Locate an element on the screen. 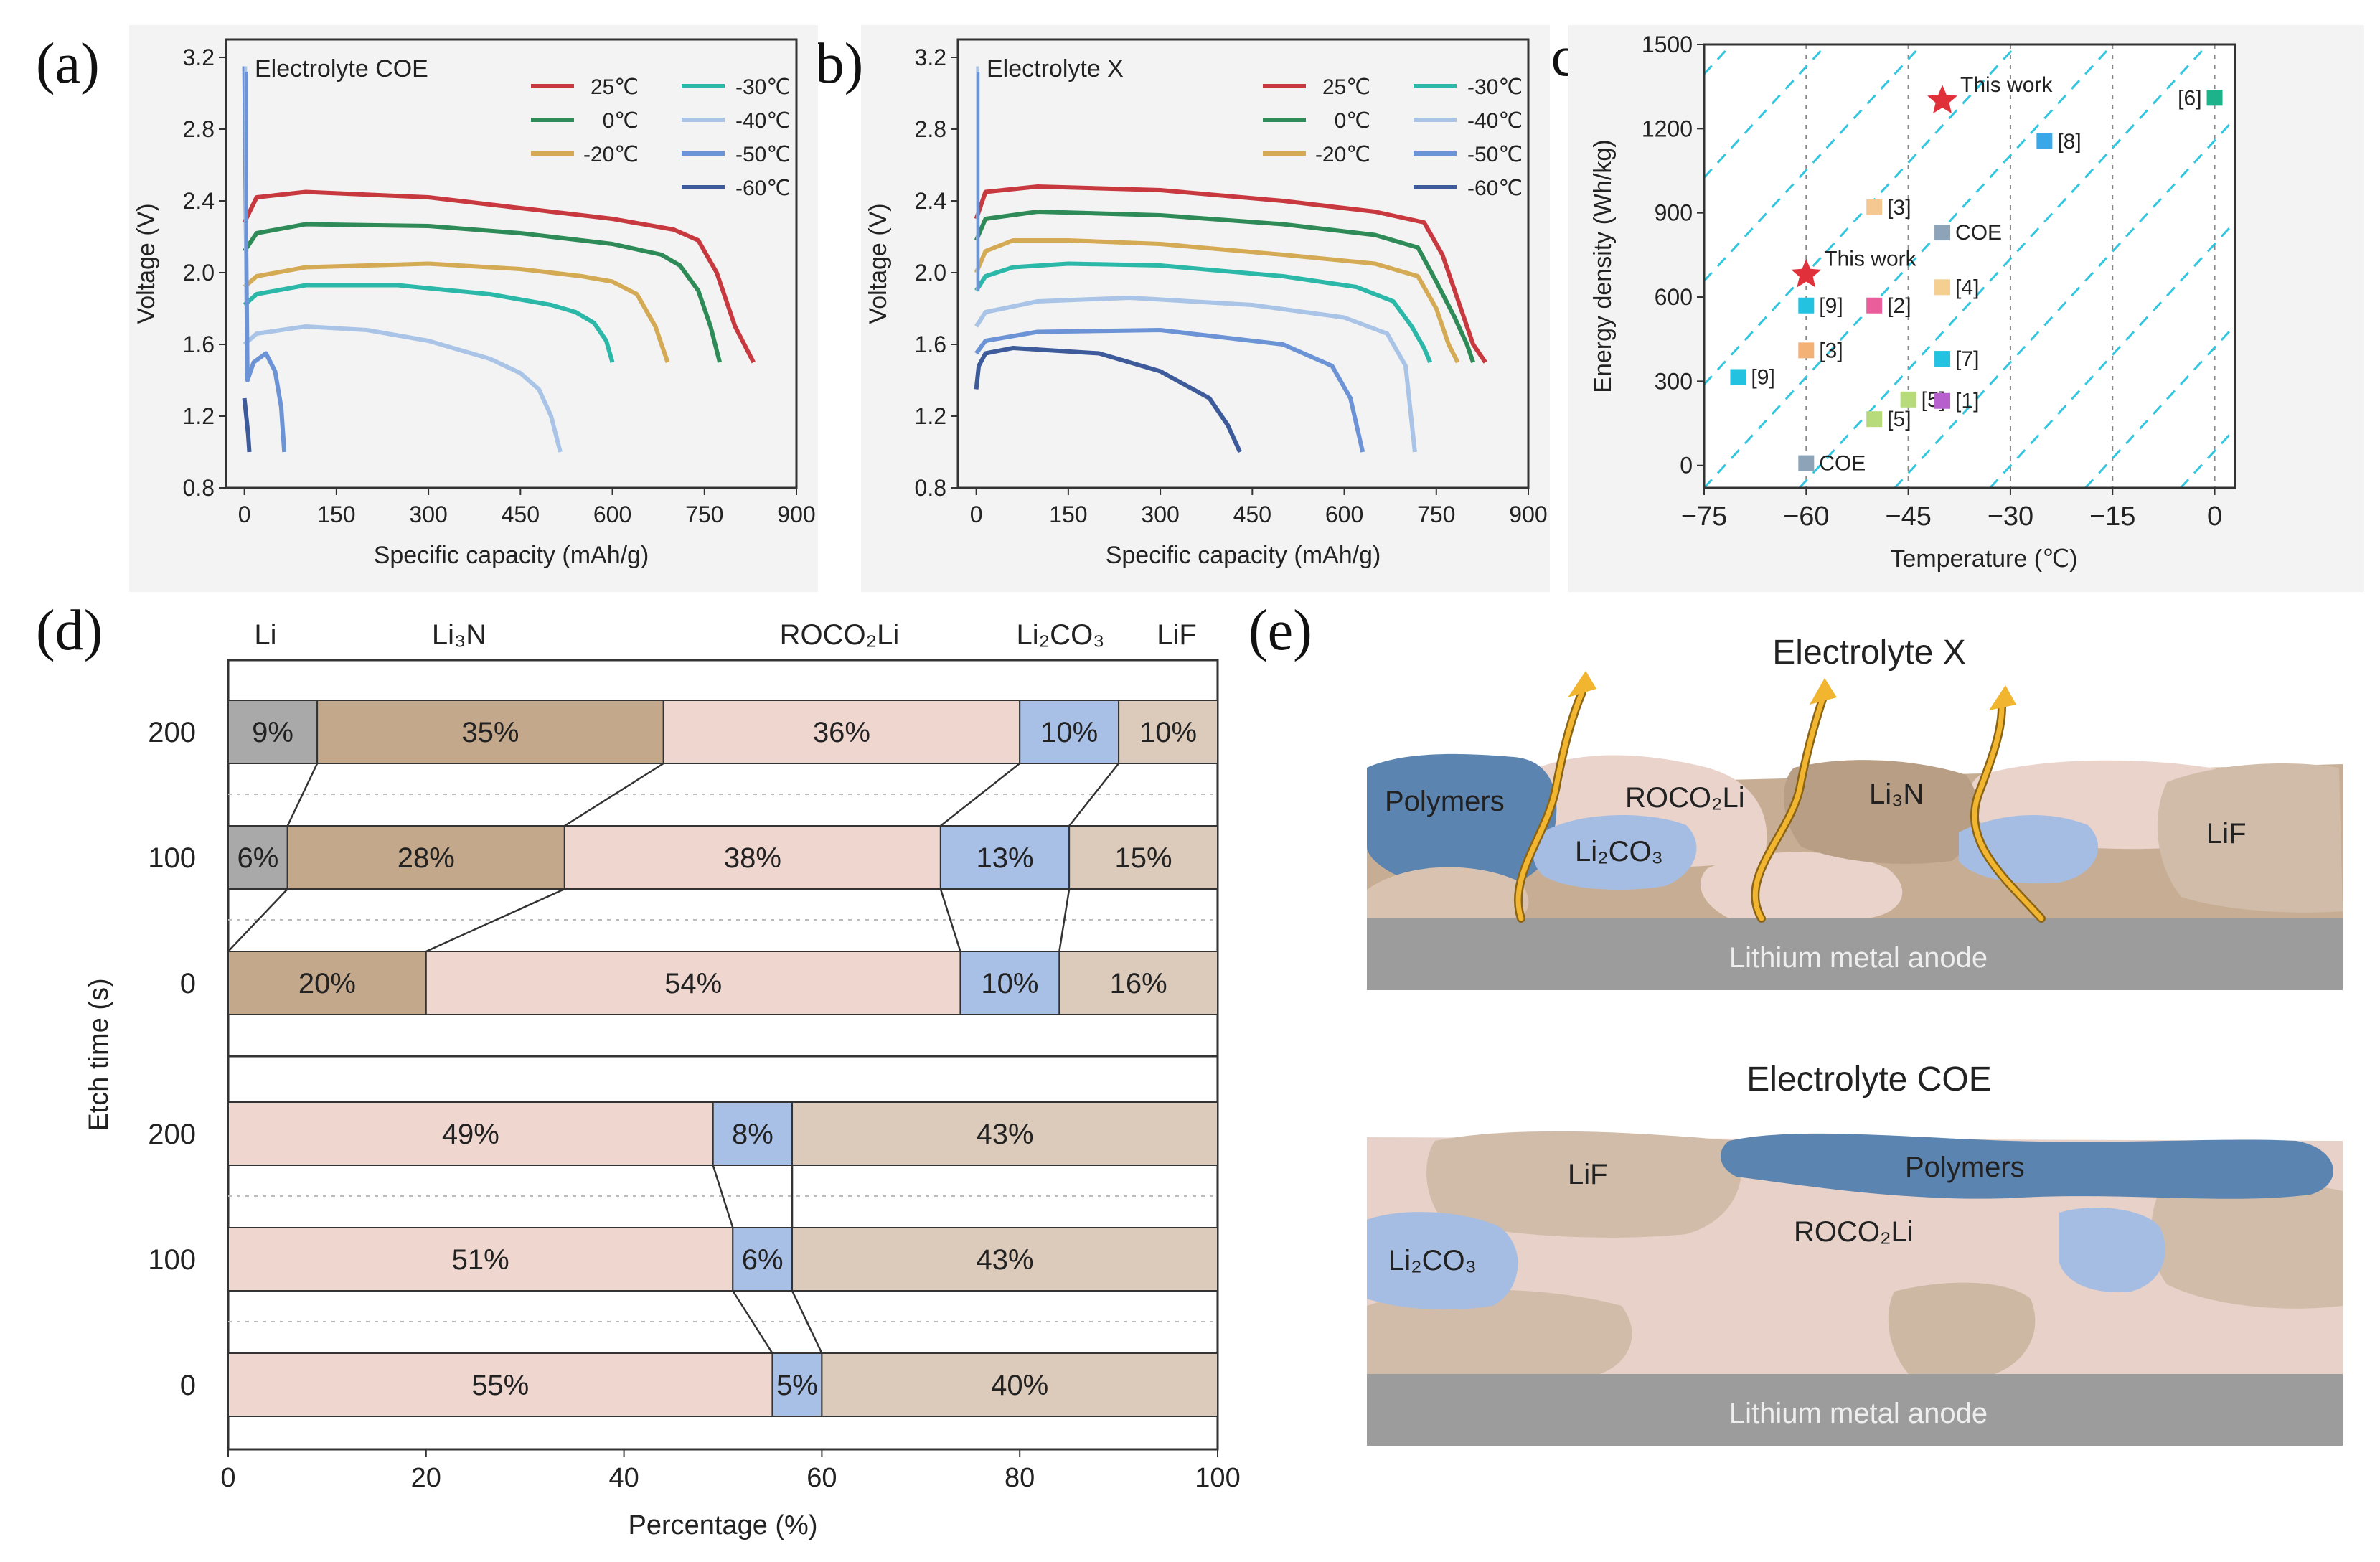 This screenshot has height=1562, width=2380. point-label: [2] is located at coordinates (1899, 306).